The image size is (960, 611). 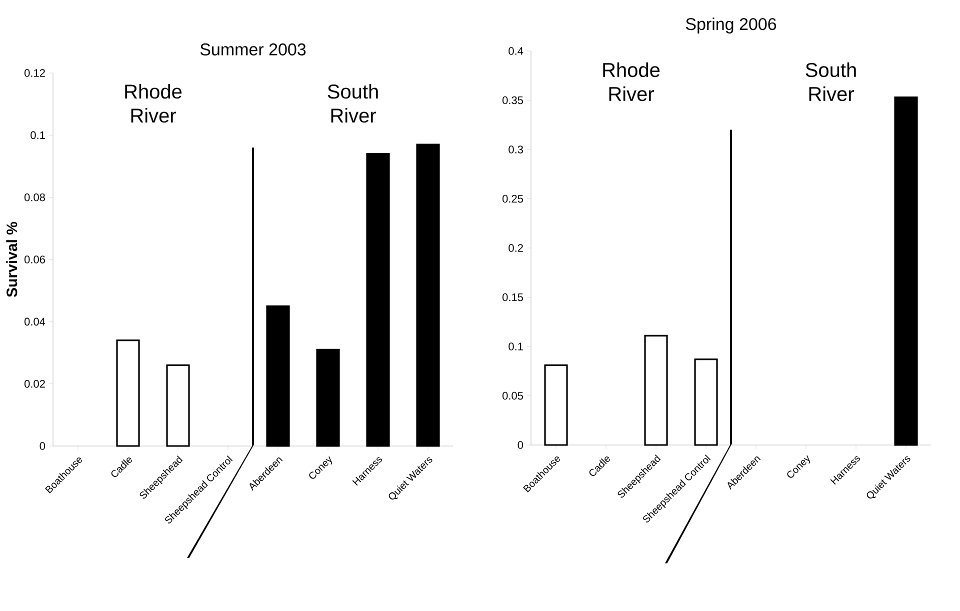 What do you see at coordinates (515, 248) in the screenshot?
I see `y-tick-label: 0.2` at bounding box center [515, 248].